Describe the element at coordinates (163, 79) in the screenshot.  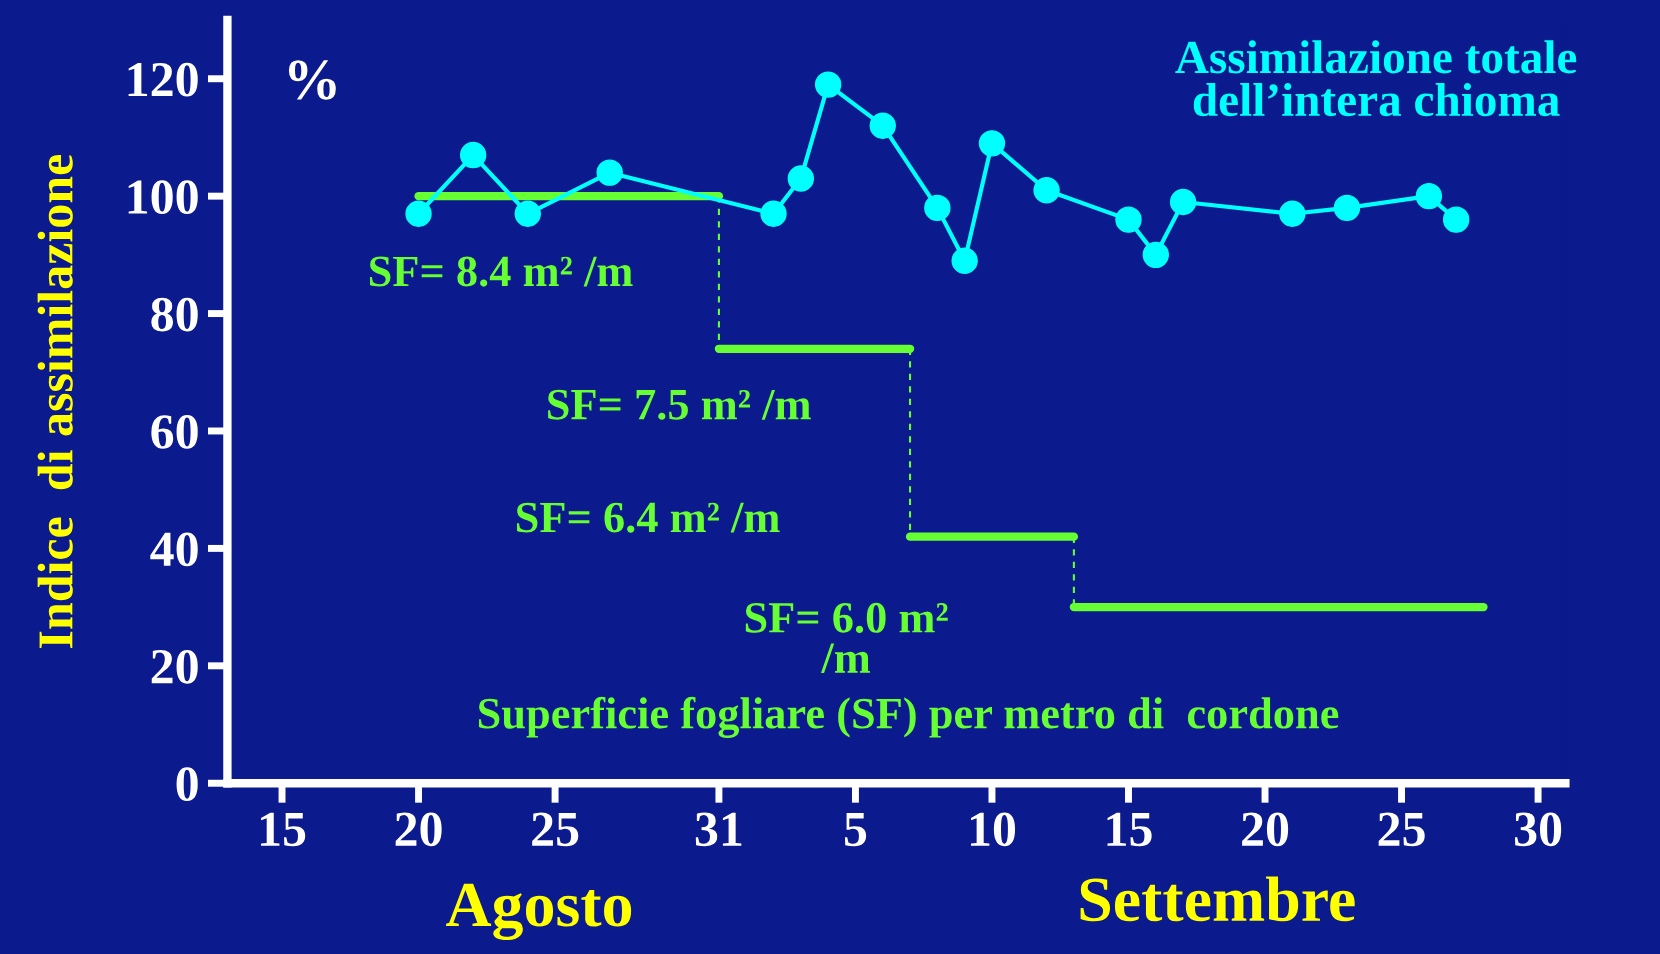
I see `y-tick-label: 120` at that location.